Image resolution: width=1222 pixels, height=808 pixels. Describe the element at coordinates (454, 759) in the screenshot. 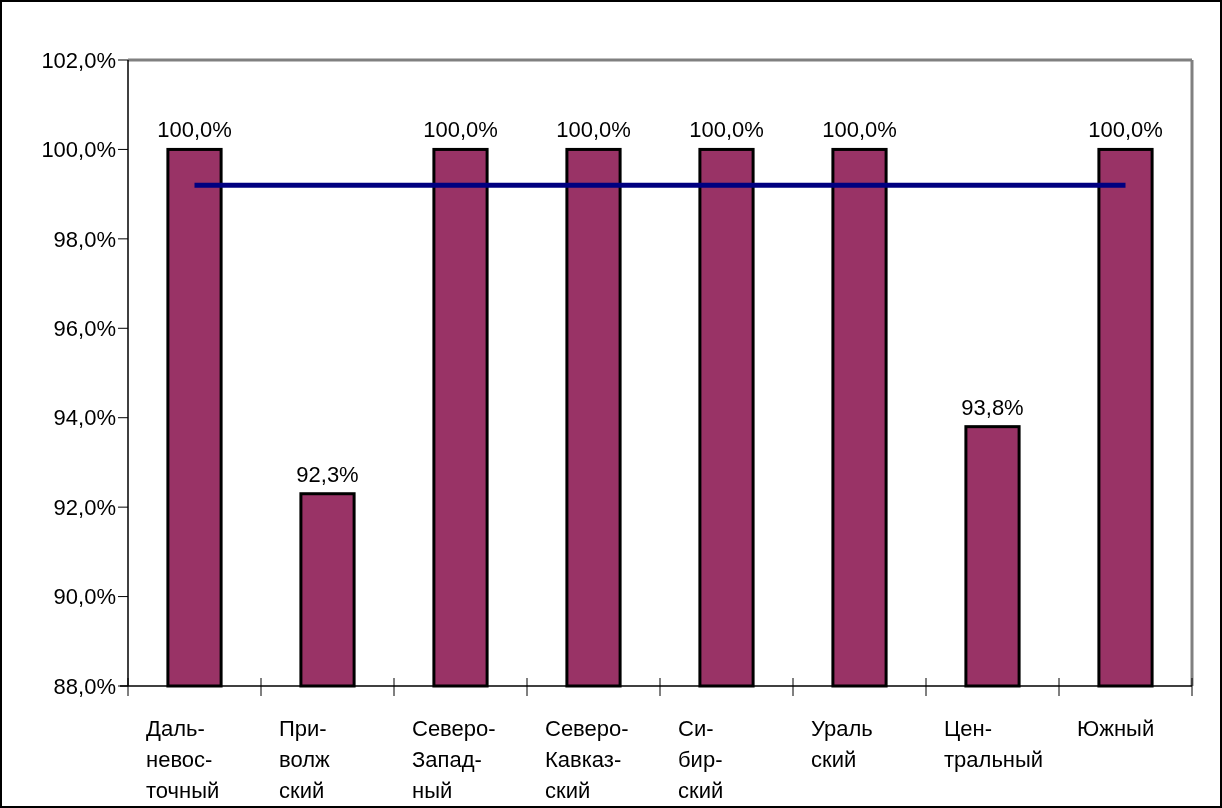

I see `x-tick-label: Северо- Запад- ный` at that location.